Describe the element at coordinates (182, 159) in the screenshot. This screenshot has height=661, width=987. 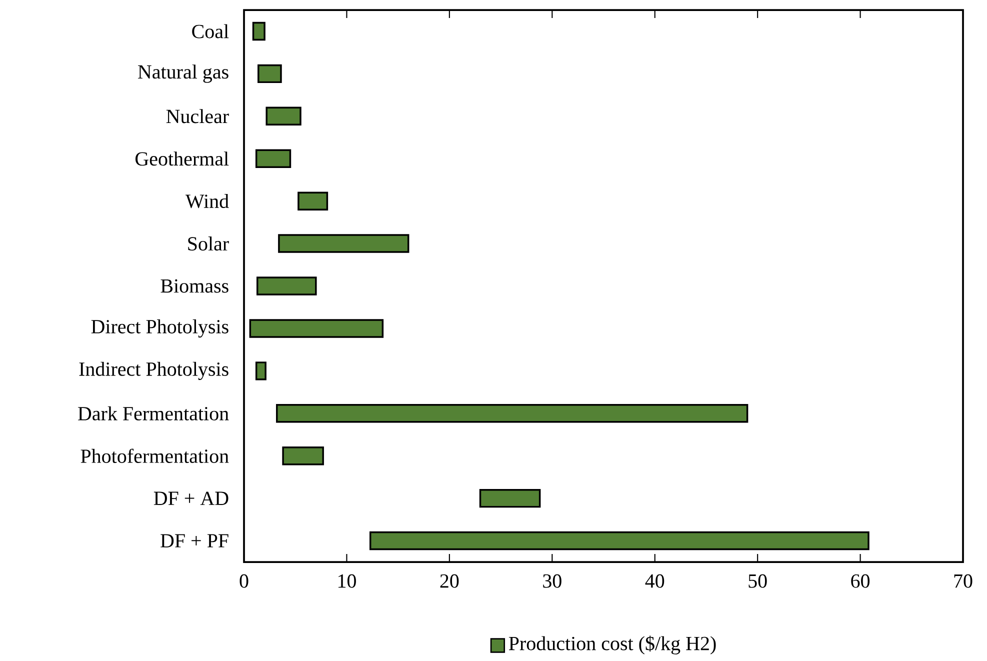
I see `y-tick-label: Geothermal` at that location.